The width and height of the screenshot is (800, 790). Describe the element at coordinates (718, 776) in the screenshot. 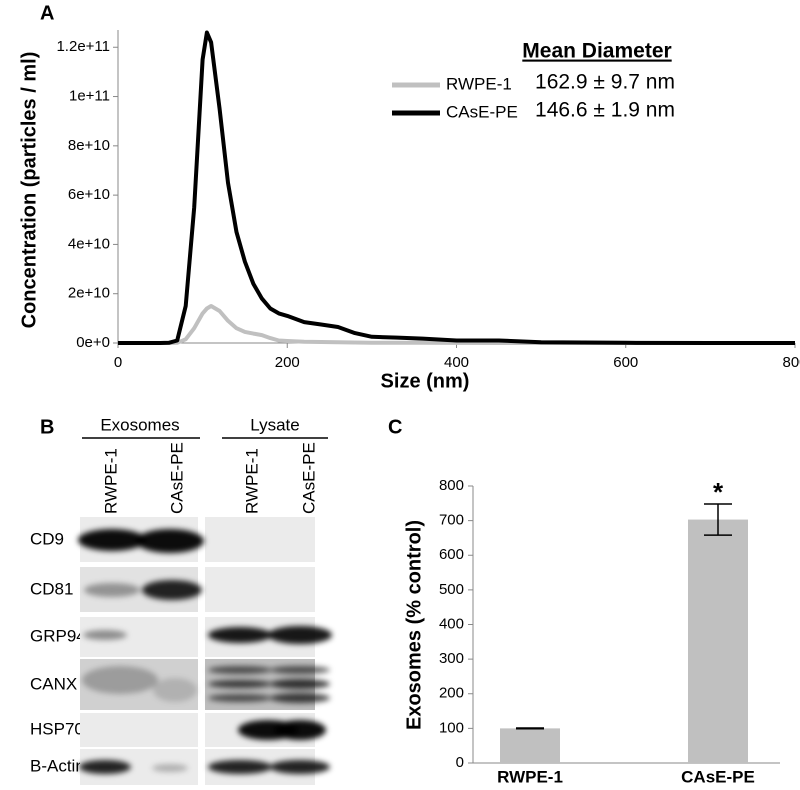

I see `x-tick-label: CAsE-PE` at that location.